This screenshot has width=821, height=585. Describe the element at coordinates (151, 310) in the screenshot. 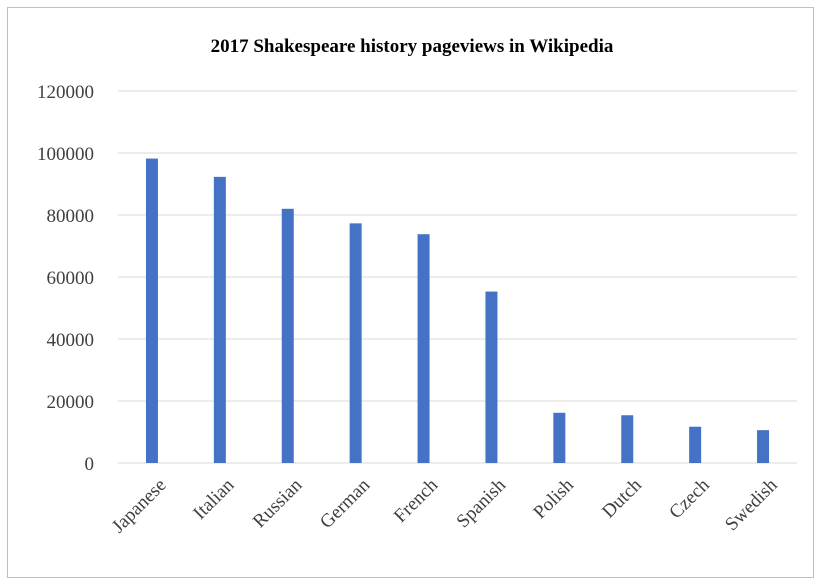

I see `bar-japanese` at that location.